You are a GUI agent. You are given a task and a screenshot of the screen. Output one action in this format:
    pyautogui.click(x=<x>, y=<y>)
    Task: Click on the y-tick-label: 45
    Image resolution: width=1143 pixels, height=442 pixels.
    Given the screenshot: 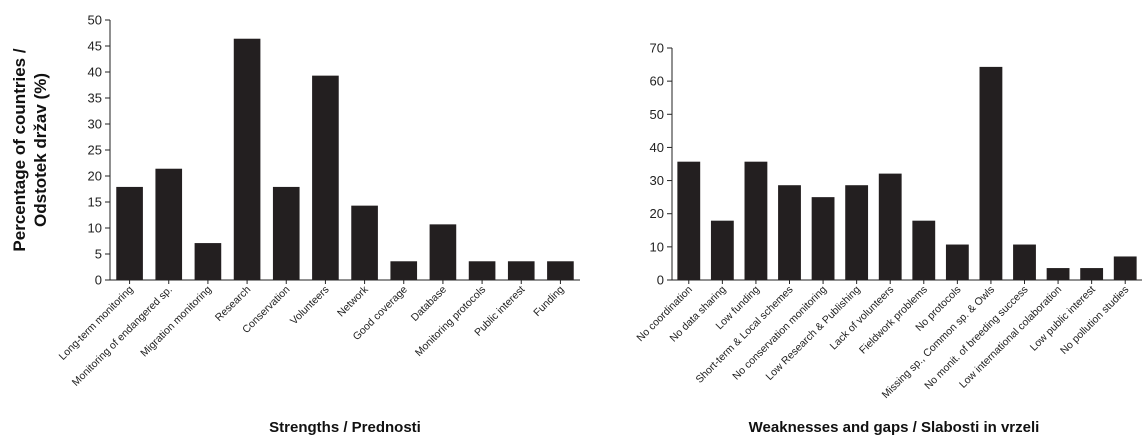 What is the action you would take?
    pyautogui.click(x=95, y=46)
    